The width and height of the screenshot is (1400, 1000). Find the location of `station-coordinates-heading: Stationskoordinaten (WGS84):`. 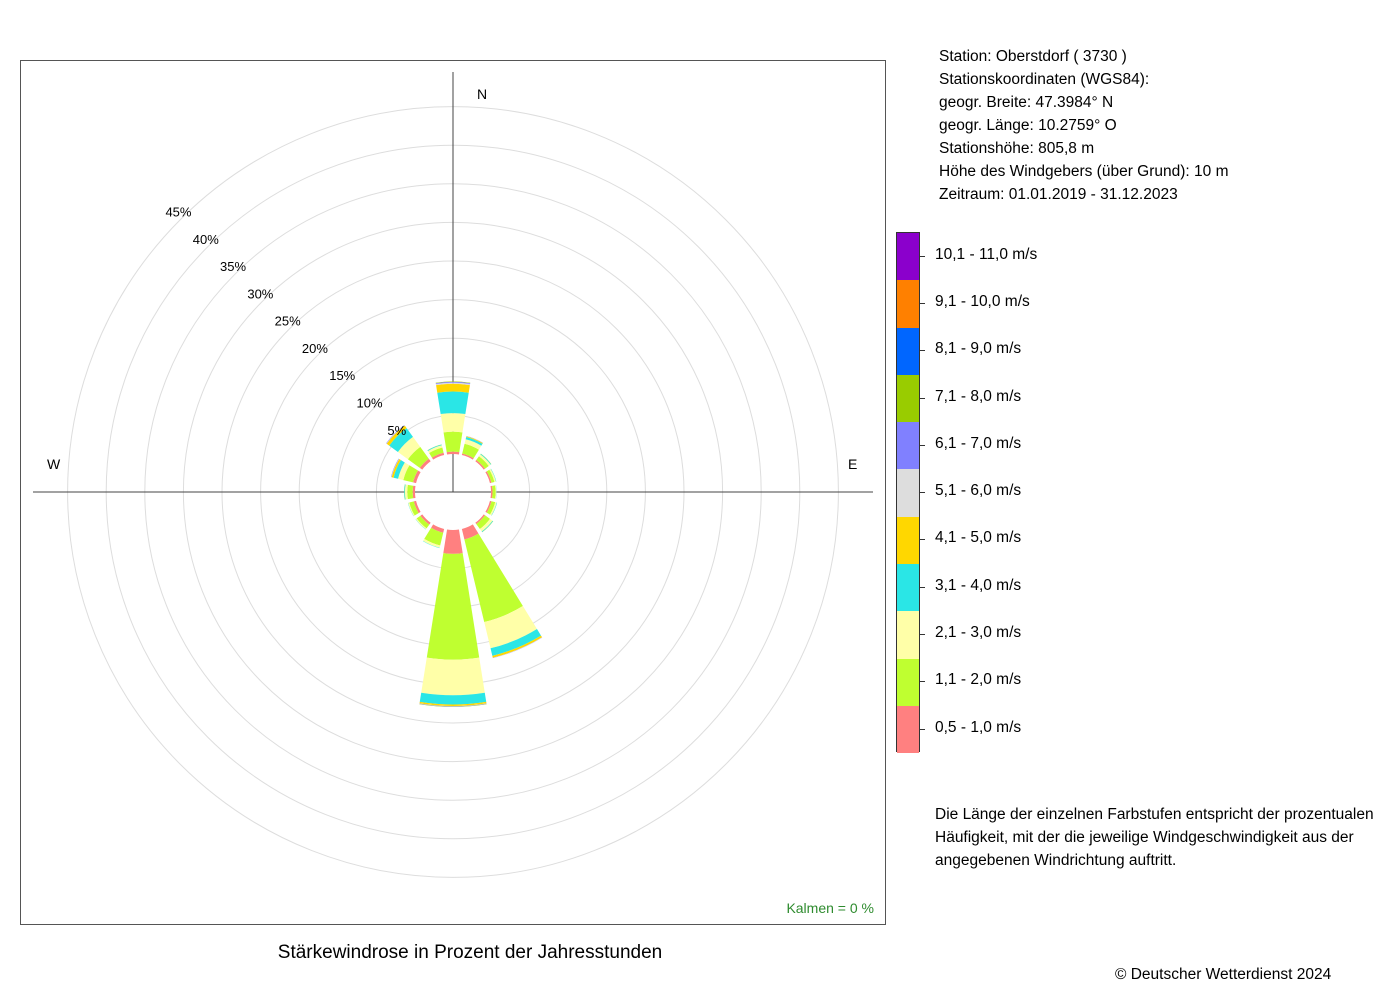

station-coordinates-heading: Stationskoordinaten (WGS84): is located at coordinates (1044, 79).